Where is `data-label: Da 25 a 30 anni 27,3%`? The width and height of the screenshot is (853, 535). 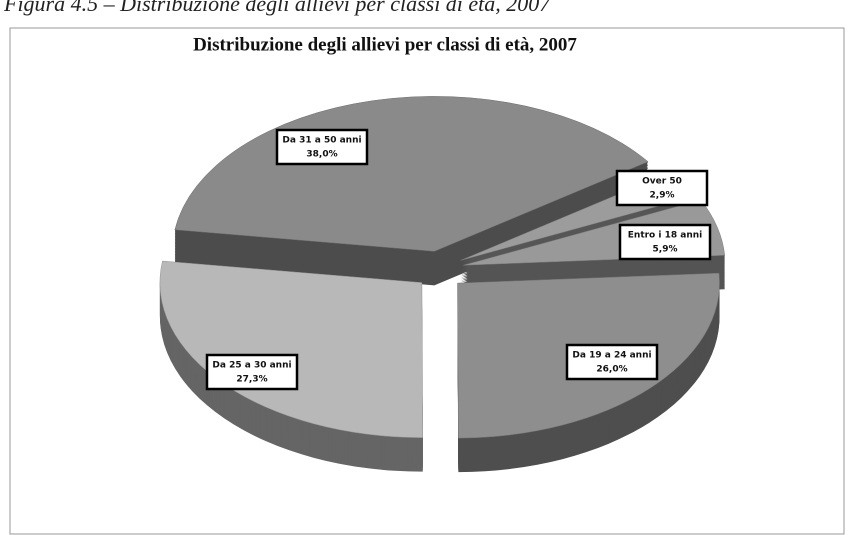
data-label: Da 25 a 30 anni 27,3% is located at coordinates (252, 372).